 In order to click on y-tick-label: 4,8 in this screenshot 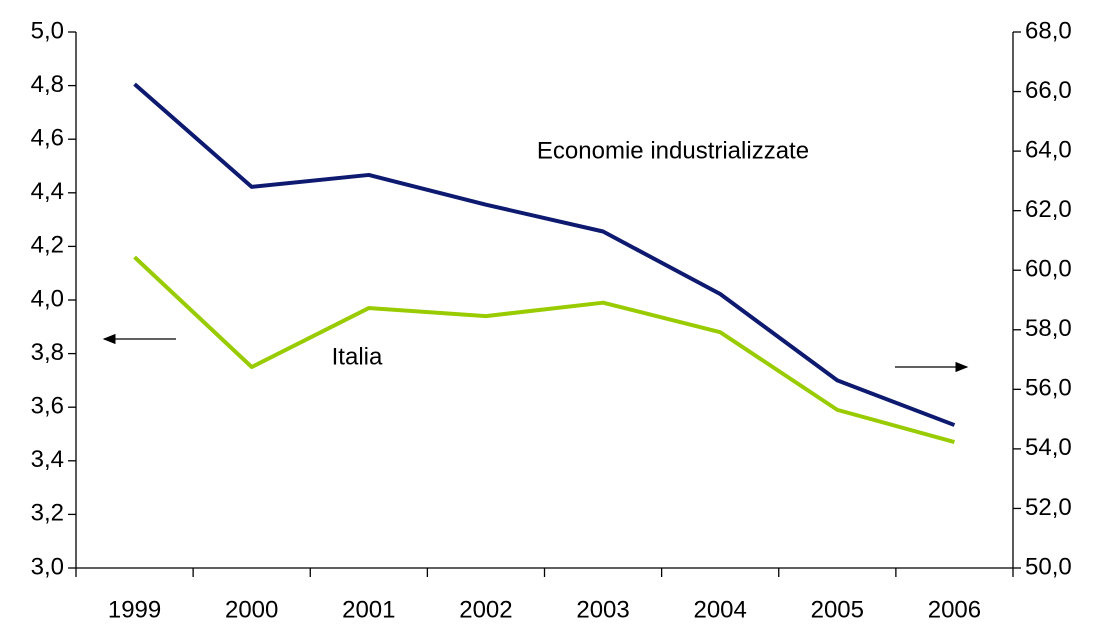, I will do `click(47, 84)`.